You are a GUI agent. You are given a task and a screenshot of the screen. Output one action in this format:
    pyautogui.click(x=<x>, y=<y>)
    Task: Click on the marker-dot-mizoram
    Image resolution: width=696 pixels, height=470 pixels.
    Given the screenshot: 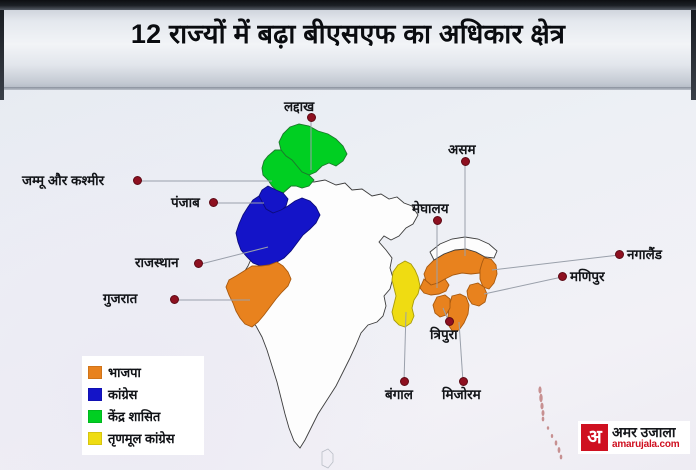 What is the action you would take?
    pyautogui.click(x=463, y=381)
    